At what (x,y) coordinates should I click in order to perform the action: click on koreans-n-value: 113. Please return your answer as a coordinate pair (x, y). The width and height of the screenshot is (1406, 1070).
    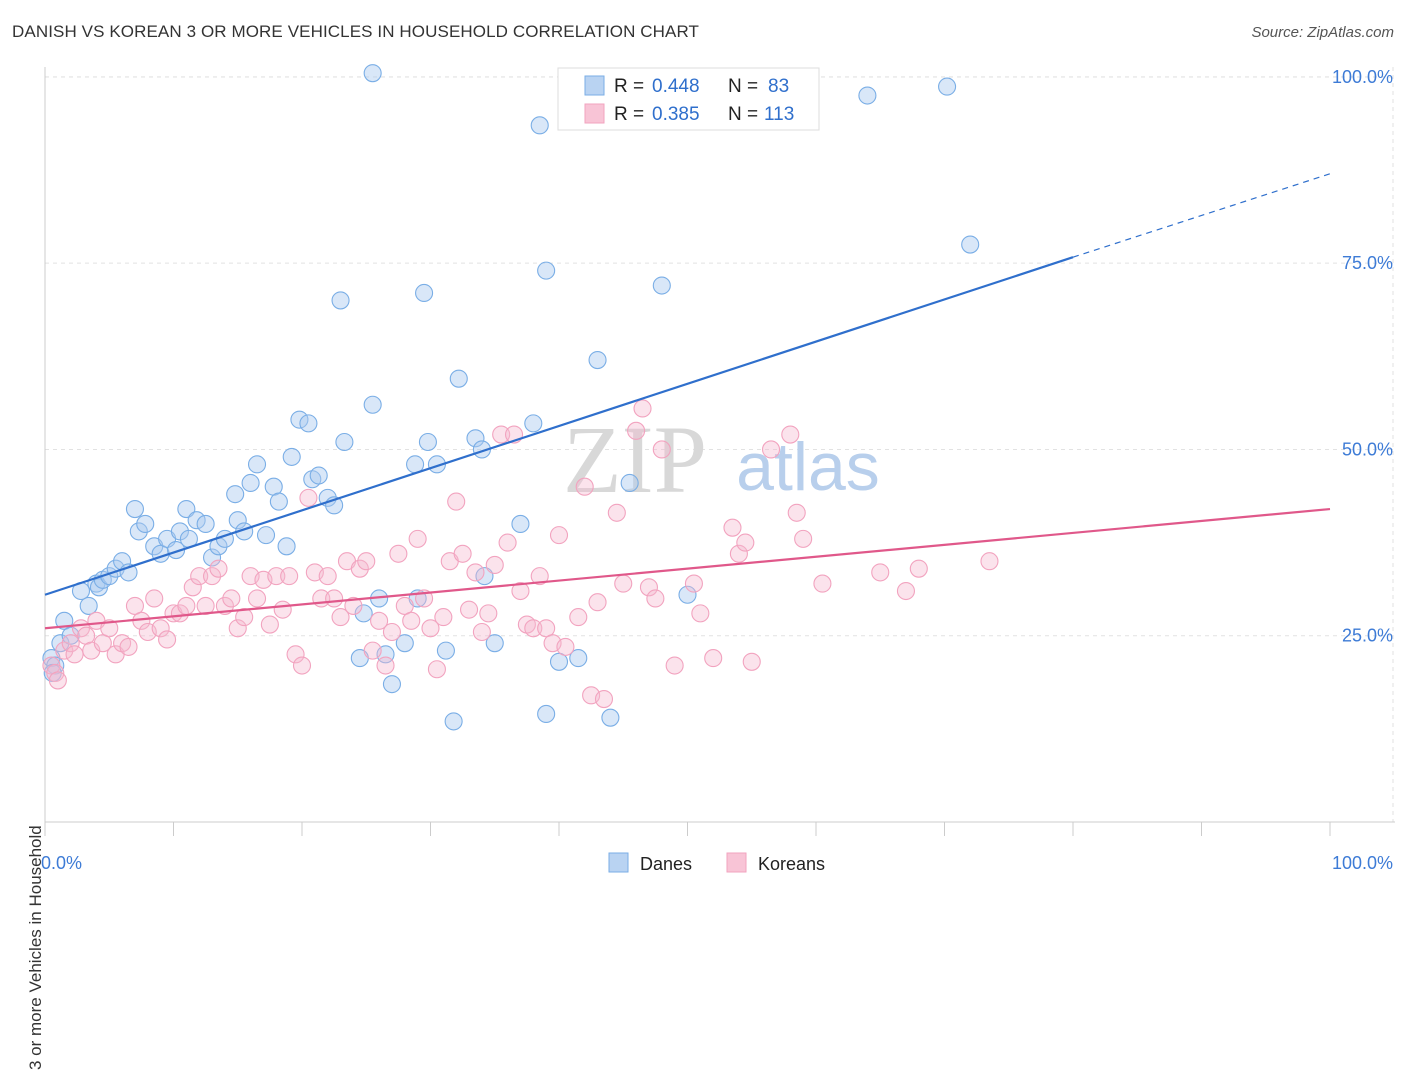
    Looking at the image, I should click on (779, 114).